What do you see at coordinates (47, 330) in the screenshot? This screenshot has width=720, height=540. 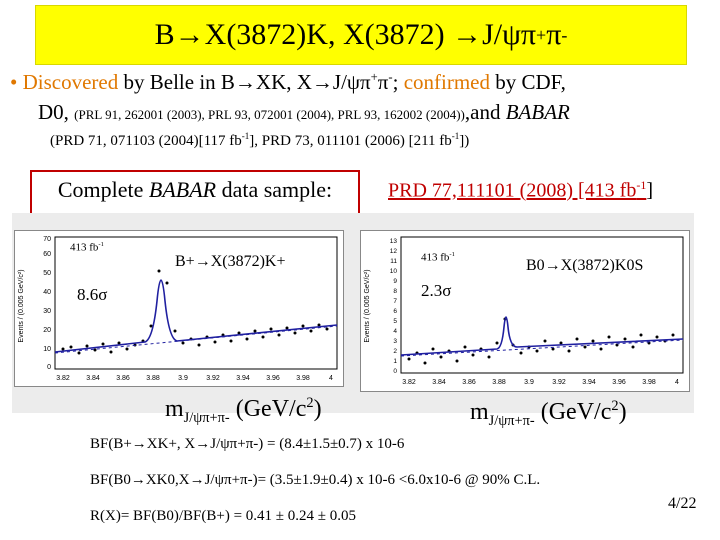 I see `left-ytick: 20` at bounding box center [47, 330].